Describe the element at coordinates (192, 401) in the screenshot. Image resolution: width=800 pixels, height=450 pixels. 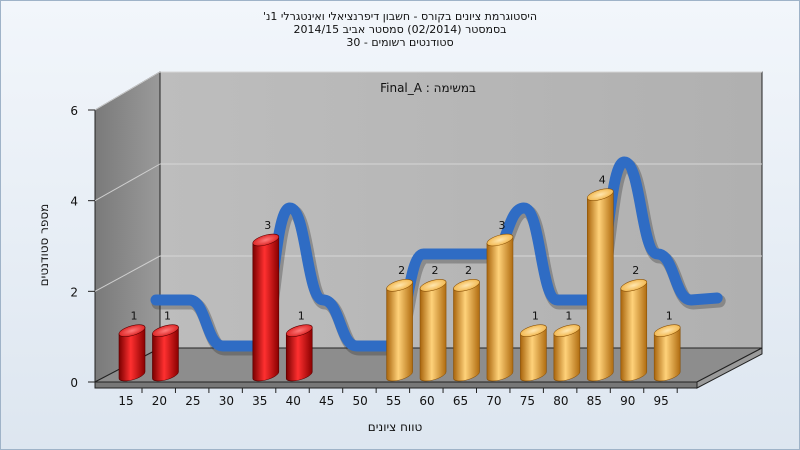
I see `x-tick-label: 25` at that location.